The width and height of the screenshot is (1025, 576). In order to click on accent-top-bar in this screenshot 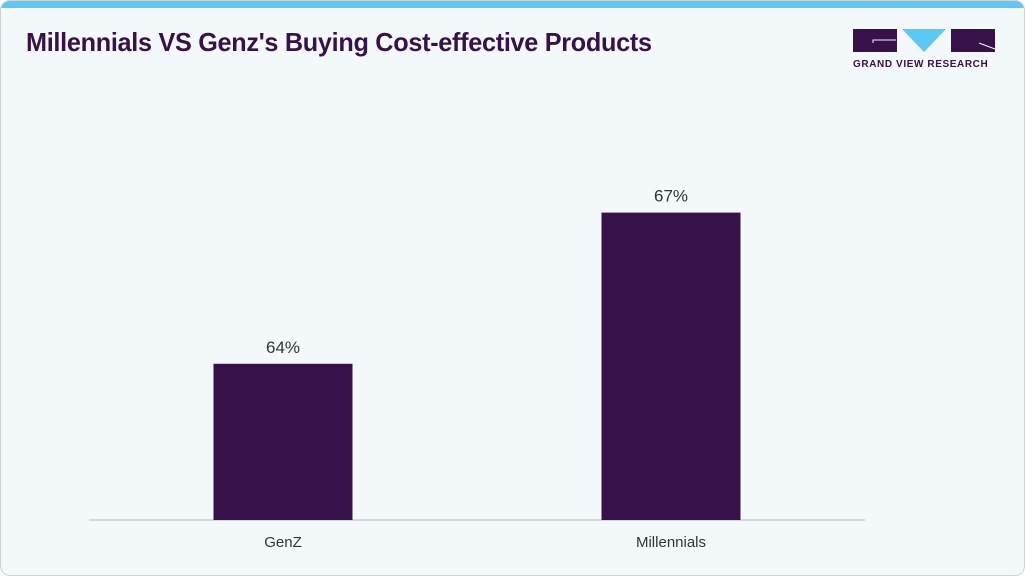, I will do `click(512, 4)`.